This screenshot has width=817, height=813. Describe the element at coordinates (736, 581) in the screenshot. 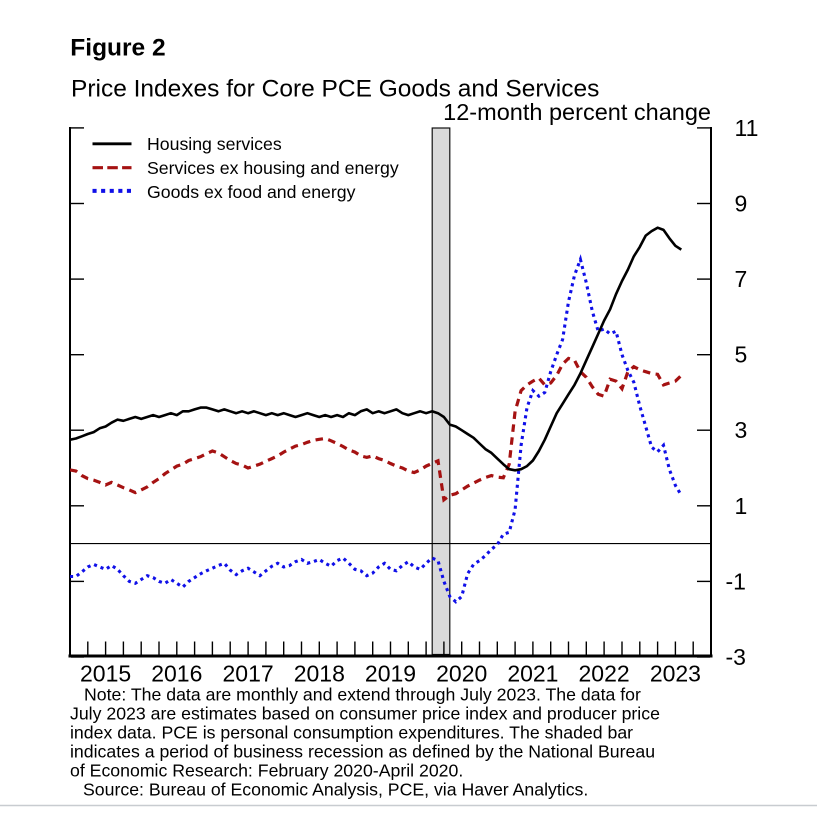

I see `svg-text: -1` at that location.